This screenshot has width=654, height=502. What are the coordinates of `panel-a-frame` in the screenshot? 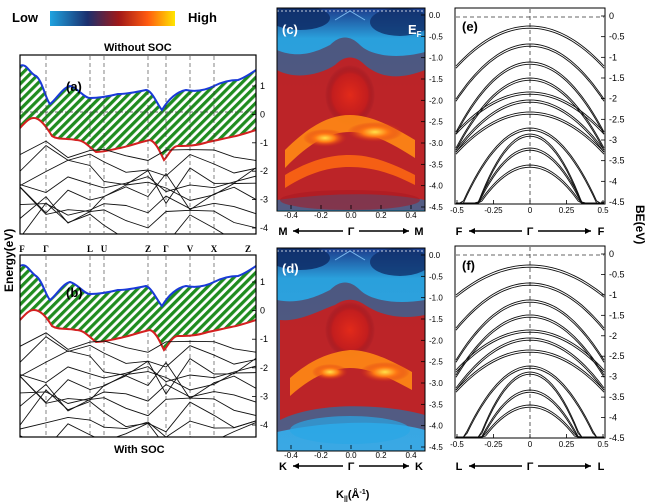 It's located at (138, 144).